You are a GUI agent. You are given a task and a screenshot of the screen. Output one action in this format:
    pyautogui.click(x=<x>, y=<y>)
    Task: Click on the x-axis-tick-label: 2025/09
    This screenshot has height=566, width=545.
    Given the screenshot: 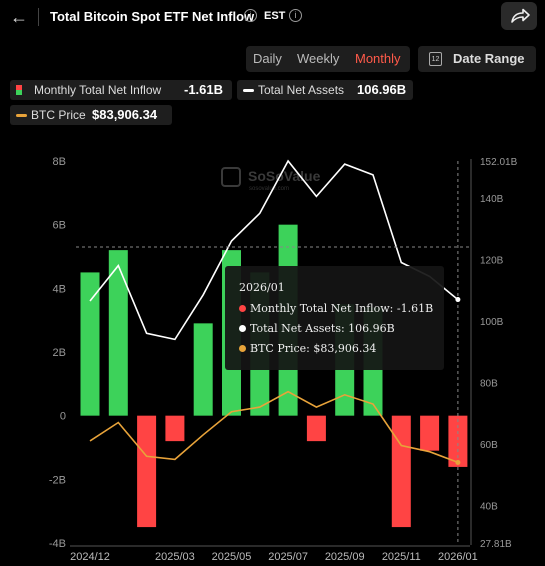 What is the action you would take?
    pyautogui.click(x=345, y=557)
    